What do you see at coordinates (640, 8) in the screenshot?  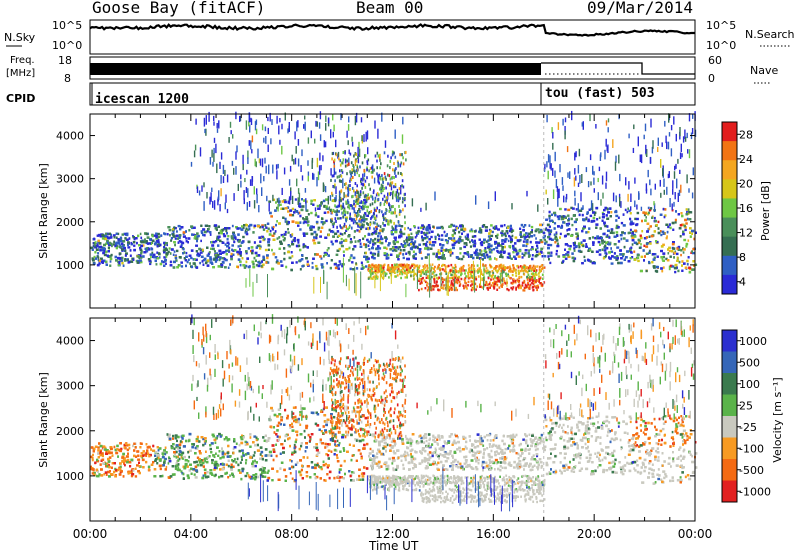 I see `date-title: 09/Mar/2014` at bounding box center [640, 8].